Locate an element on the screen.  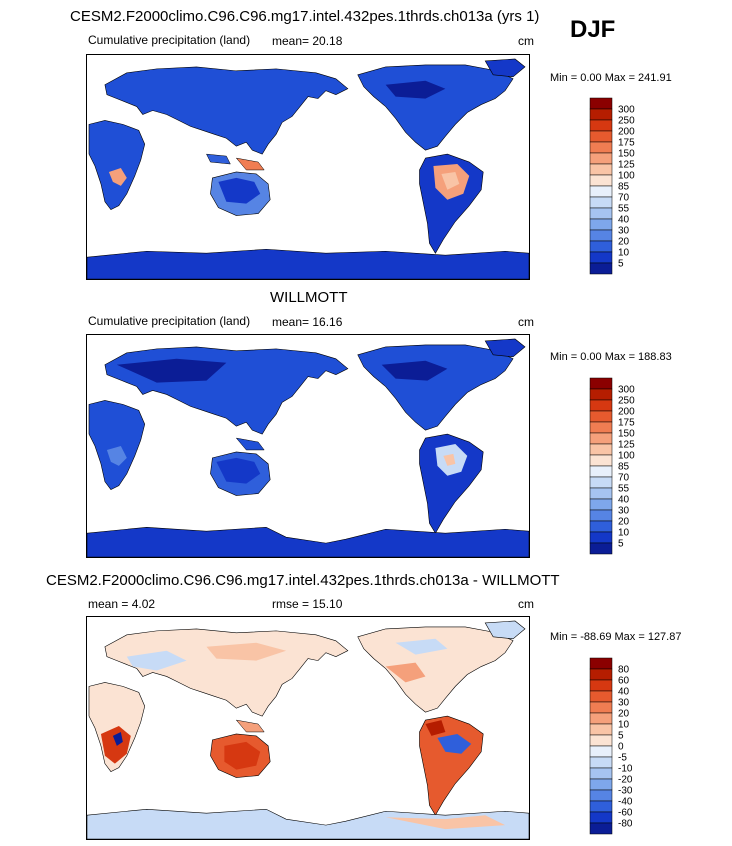
panel1-units: cm is located at coordinates (526, 41).